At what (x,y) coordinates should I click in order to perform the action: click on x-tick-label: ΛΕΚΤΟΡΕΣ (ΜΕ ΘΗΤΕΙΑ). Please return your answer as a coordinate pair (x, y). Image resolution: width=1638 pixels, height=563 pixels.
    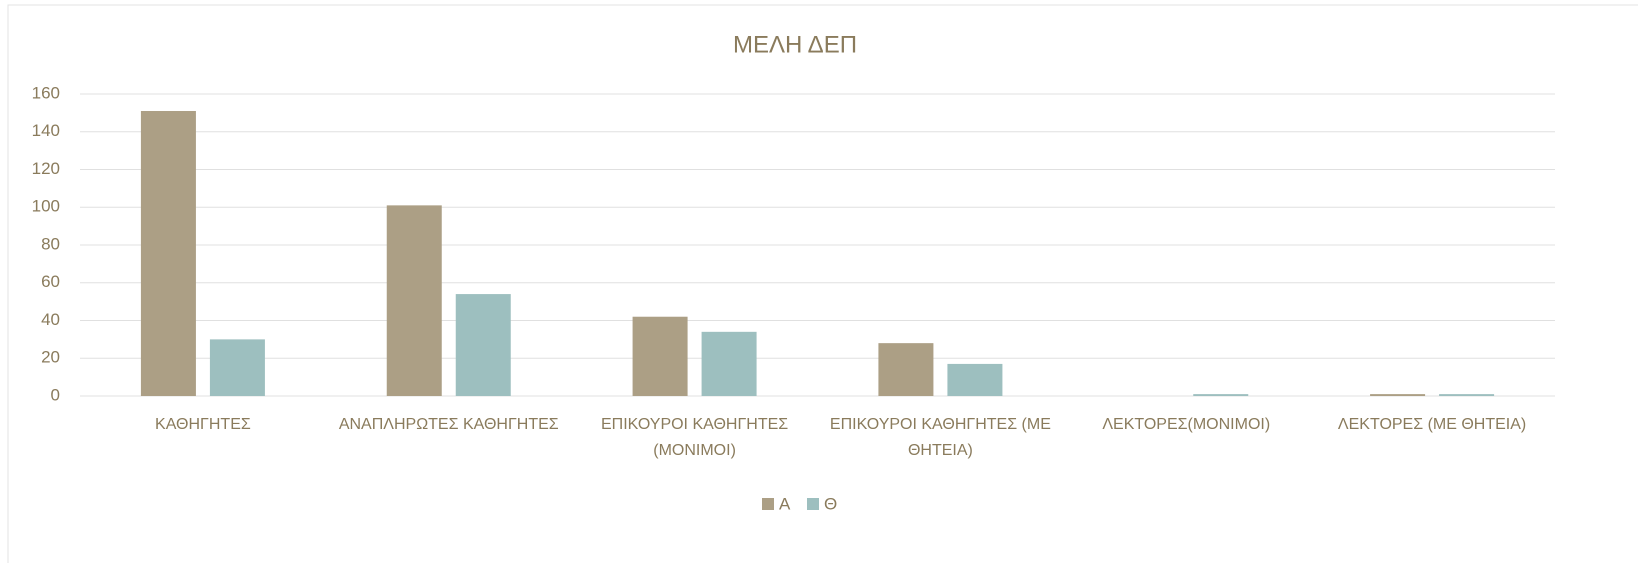
    Looking at the image, I should click on (1432, 424).